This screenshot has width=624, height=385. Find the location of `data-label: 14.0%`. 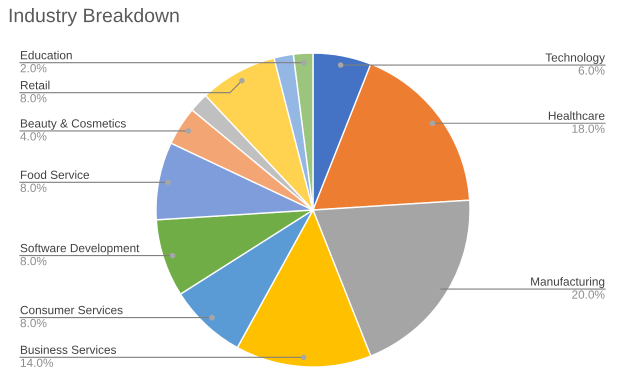

data-label: 14.0% is located at coordinates (37, 362).